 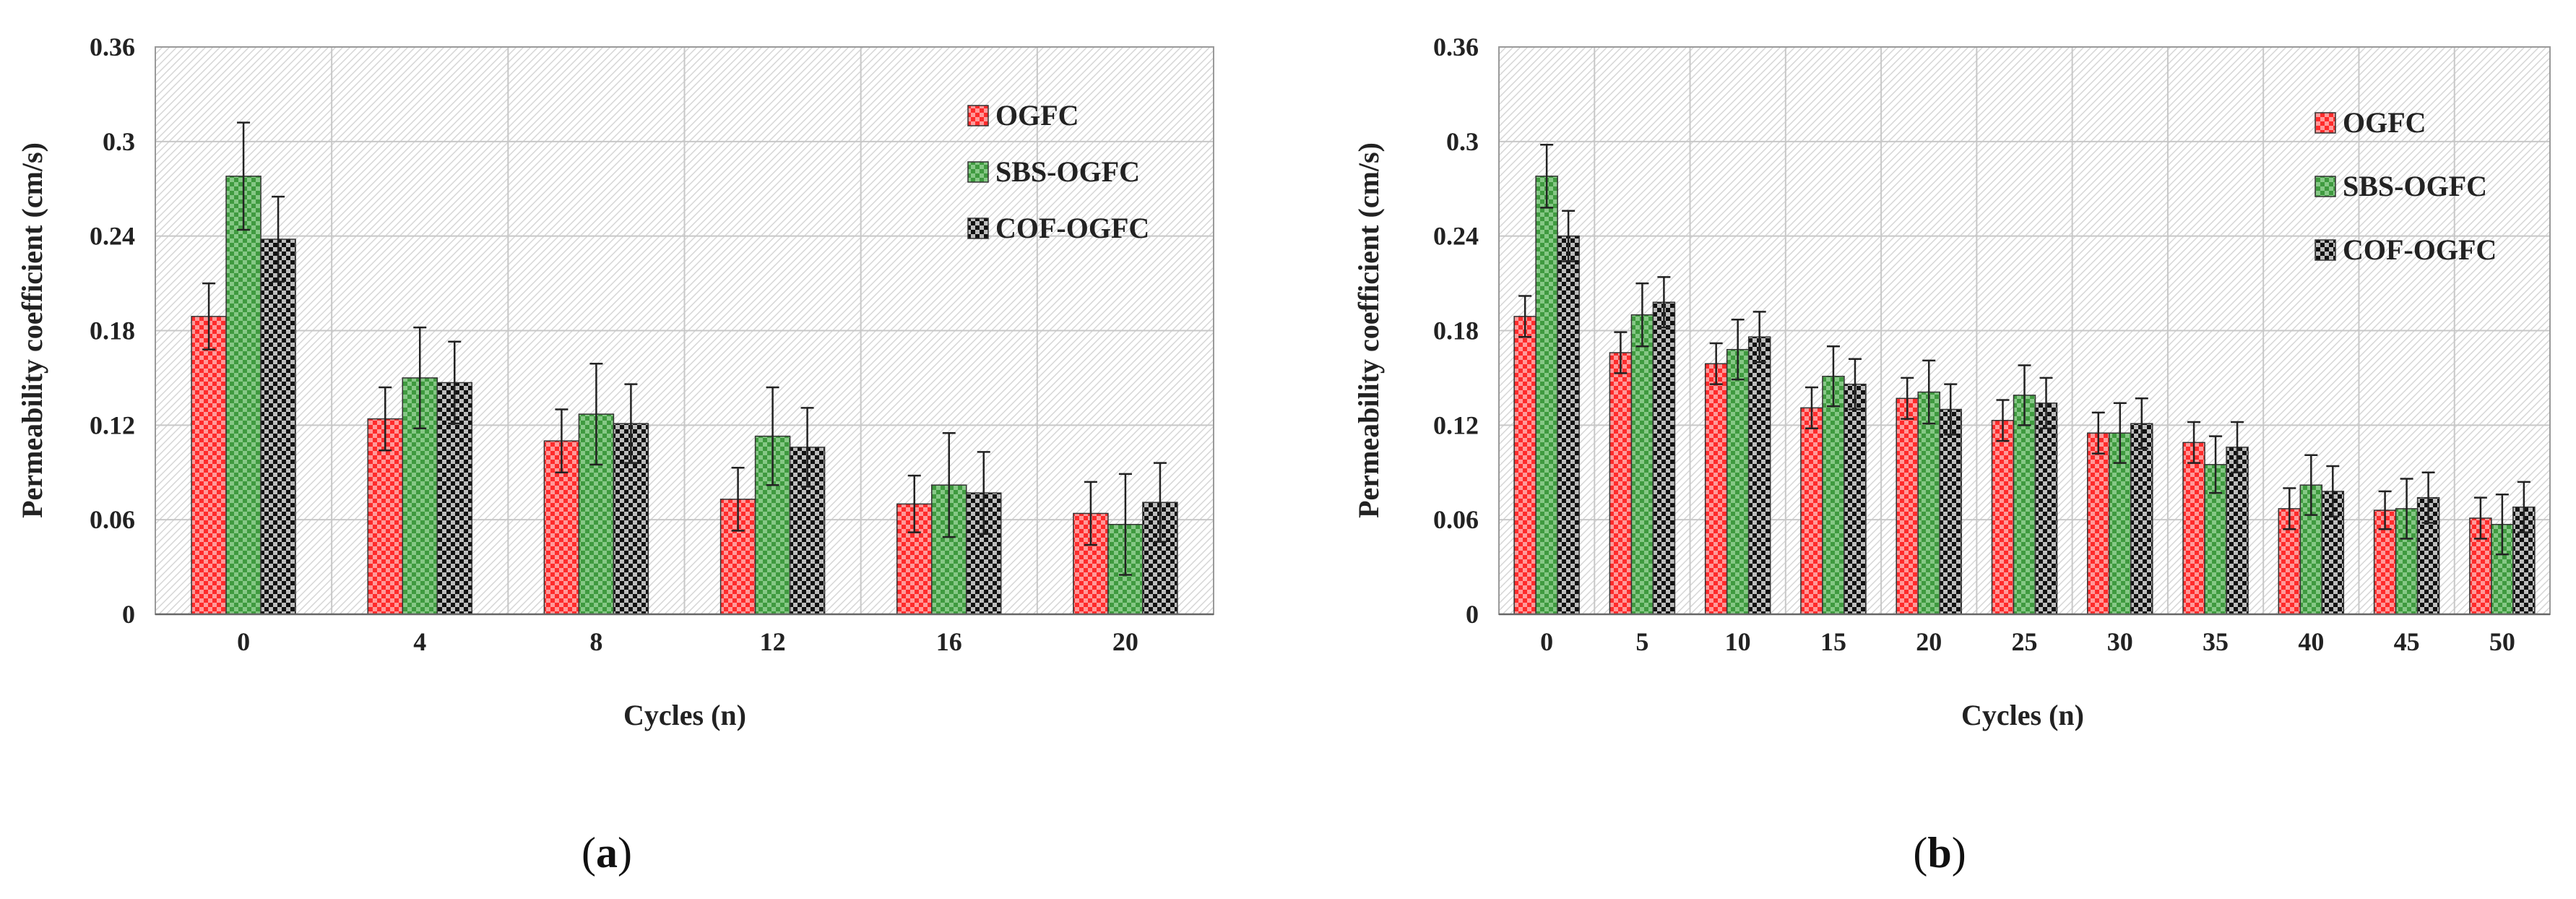 What do you see at coordinates (1738, 642) in the screenshot?
I see `x-tick-label: 10` at bounding box center [1738, 642].